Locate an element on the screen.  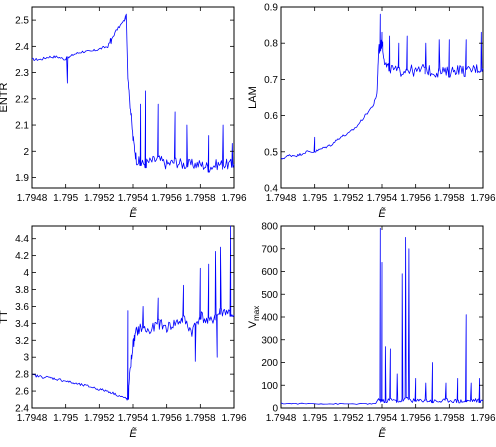
y-tick-label: 4.2 is located at coordinates (22, 256).